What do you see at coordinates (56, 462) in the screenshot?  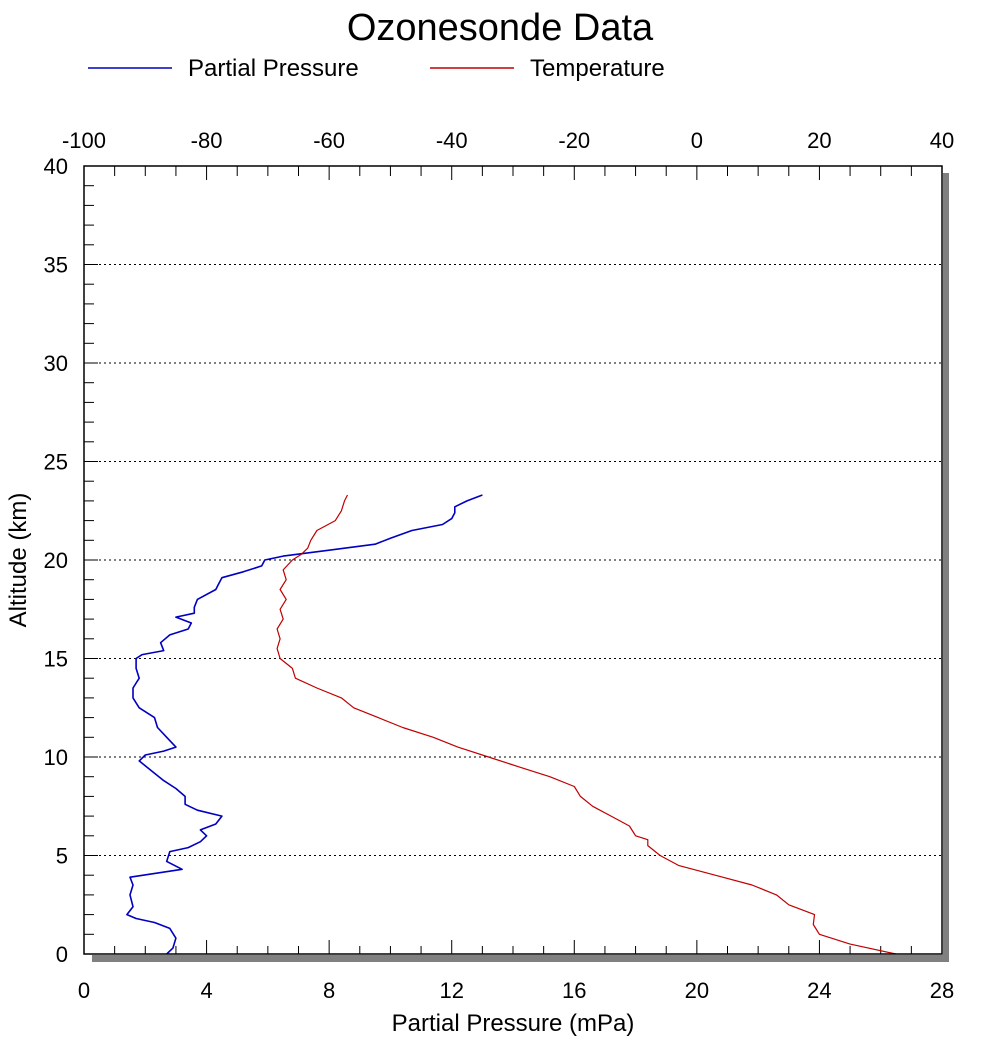 I see `y-tick-label-5: 25` at bounding box center [56, 462].